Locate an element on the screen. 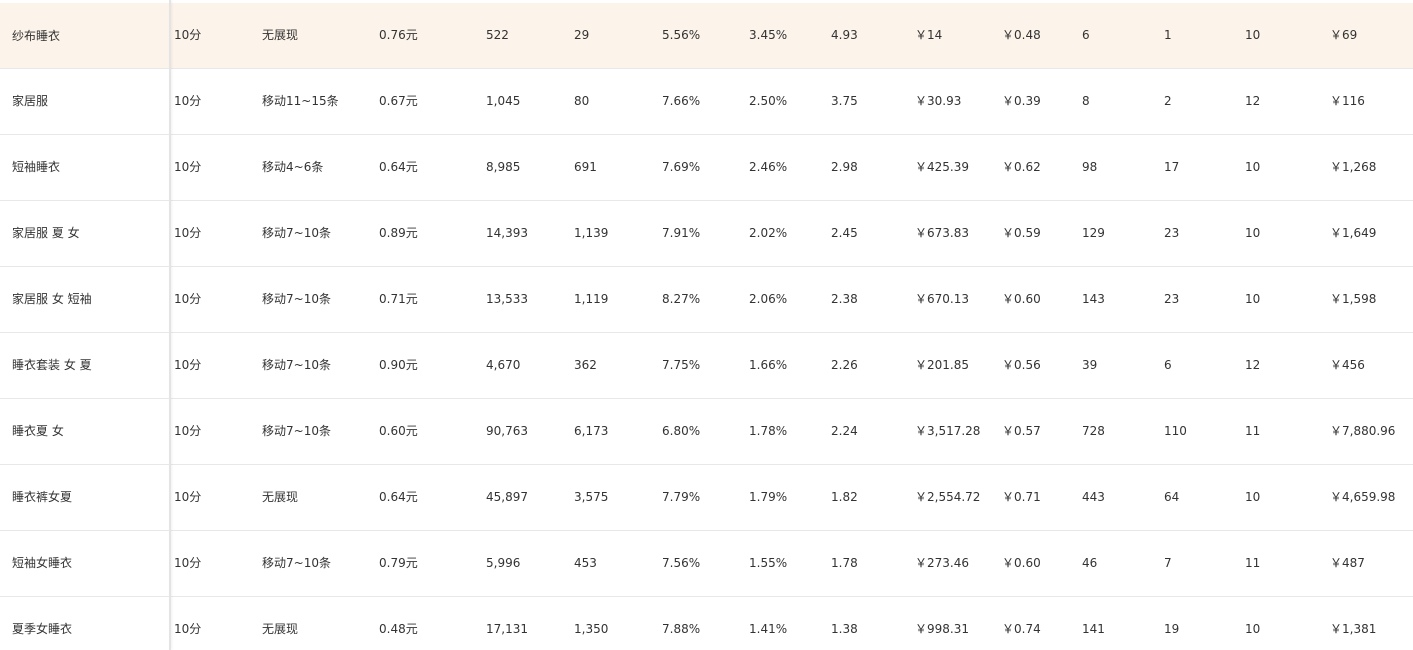 The image size is (1413, 650). table-cell: 7.66% is located at coordinates (681, 101).